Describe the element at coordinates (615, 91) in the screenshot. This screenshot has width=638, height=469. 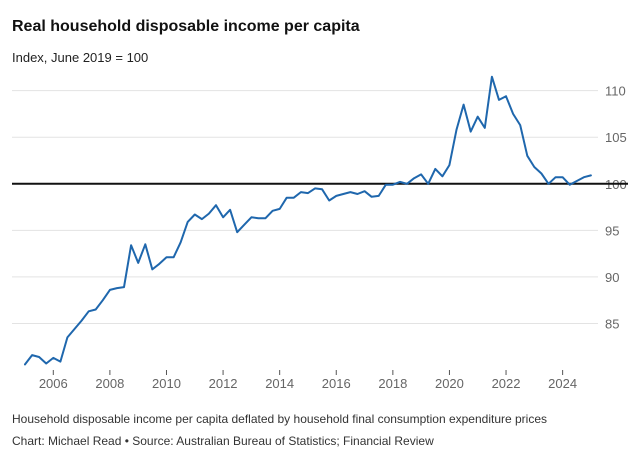
I see `y-tick-label: 110` at that location.